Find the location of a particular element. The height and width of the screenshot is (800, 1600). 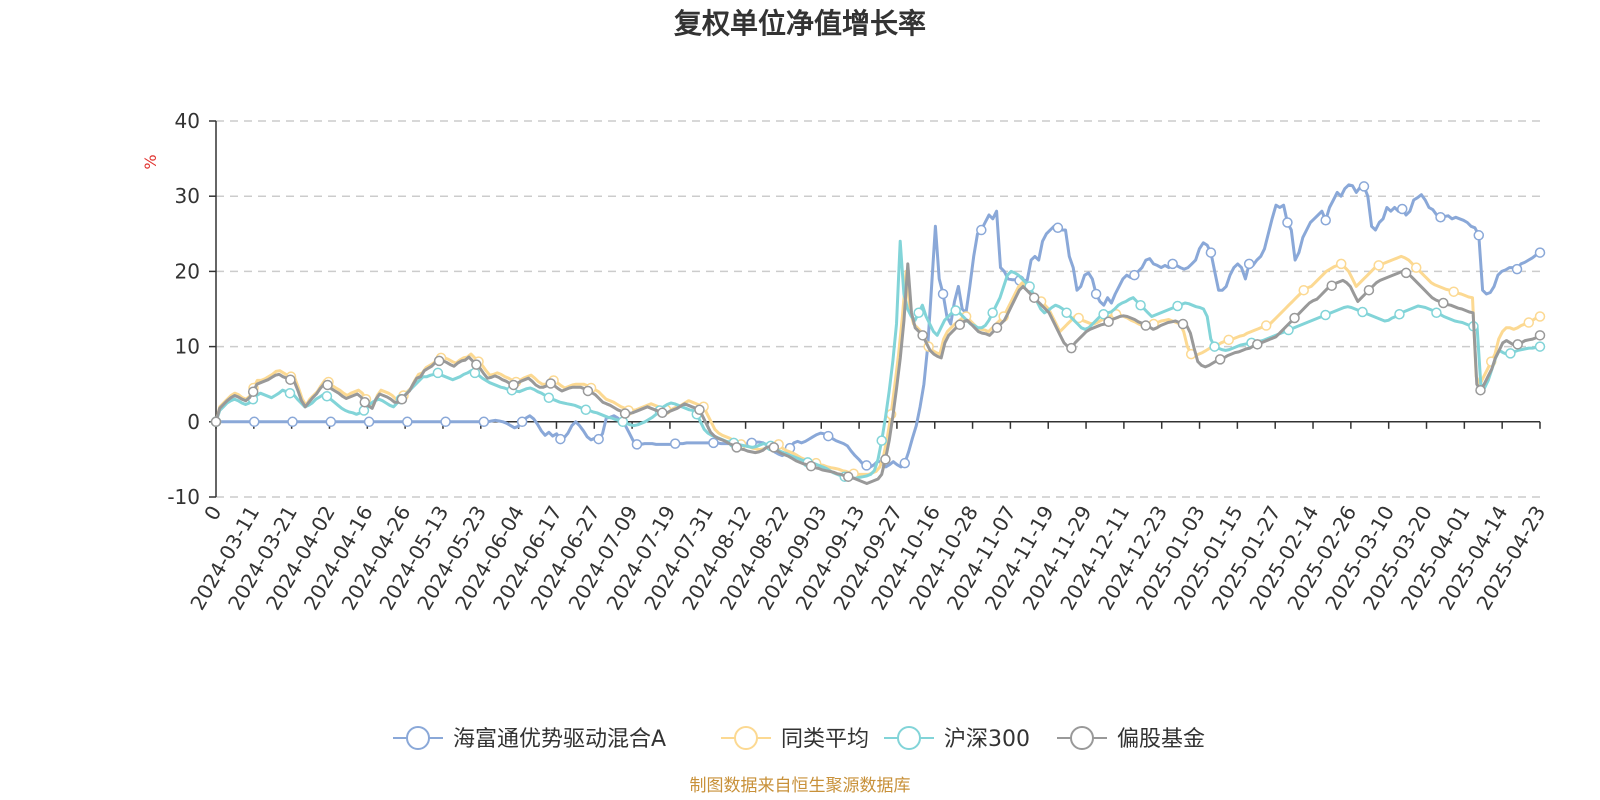

legend-label: 沪深300 is located at coordinates (987, 739).